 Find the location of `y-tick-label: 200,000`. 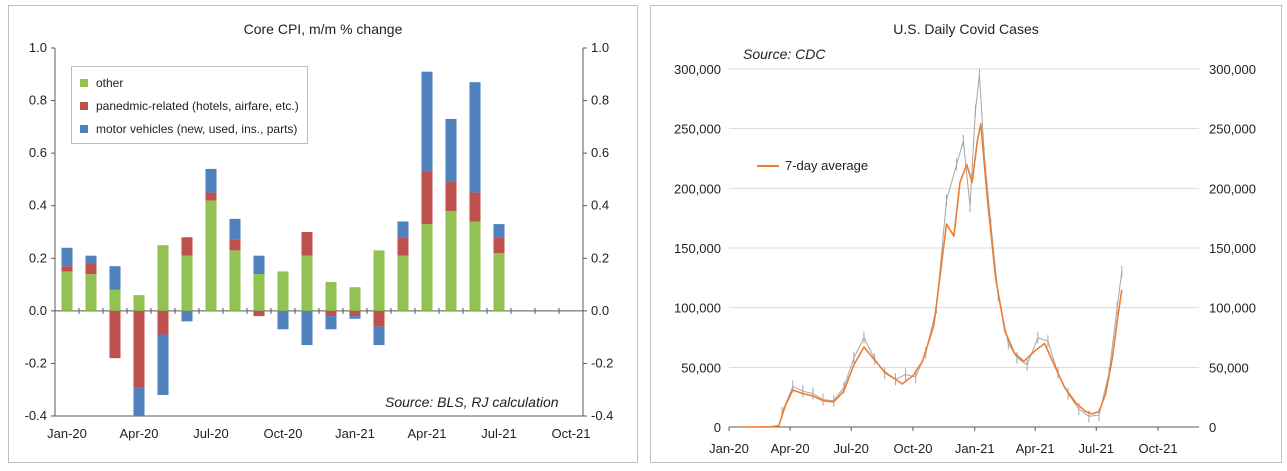

y-tick-label: 200,000 is located at coordinates (697, 188).